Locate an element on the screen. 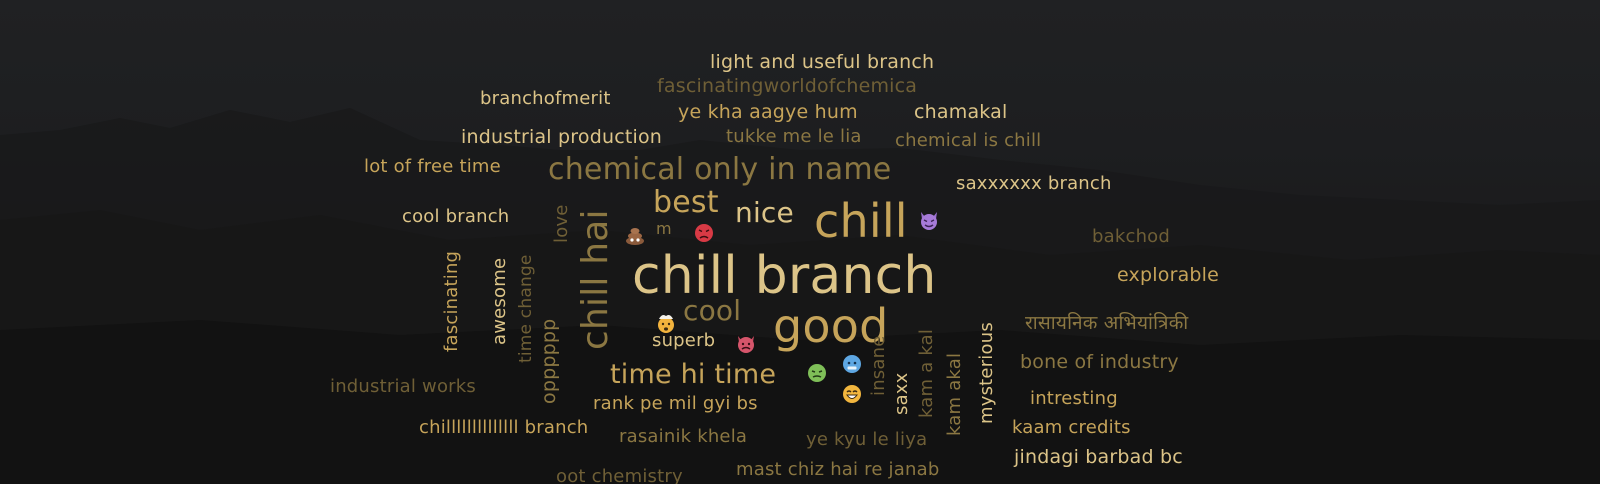  word-fascinating: fascinating is located at coordinates (451, 301).